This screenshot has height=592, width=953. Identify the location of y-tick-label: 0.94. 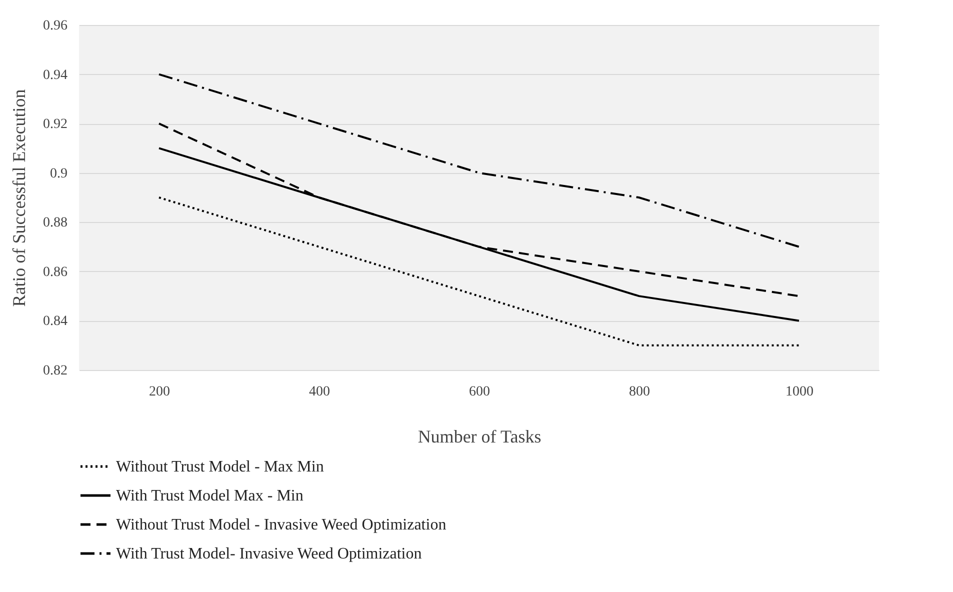
(55, 75).